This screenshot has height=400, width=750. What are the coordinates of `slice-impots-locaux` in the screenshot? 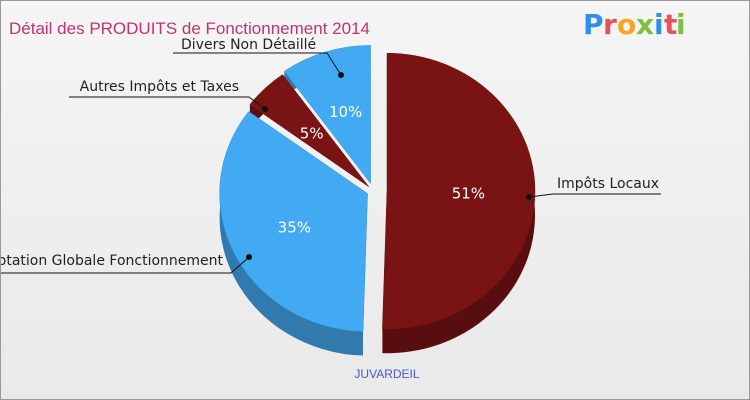 It's located at (459, 191).